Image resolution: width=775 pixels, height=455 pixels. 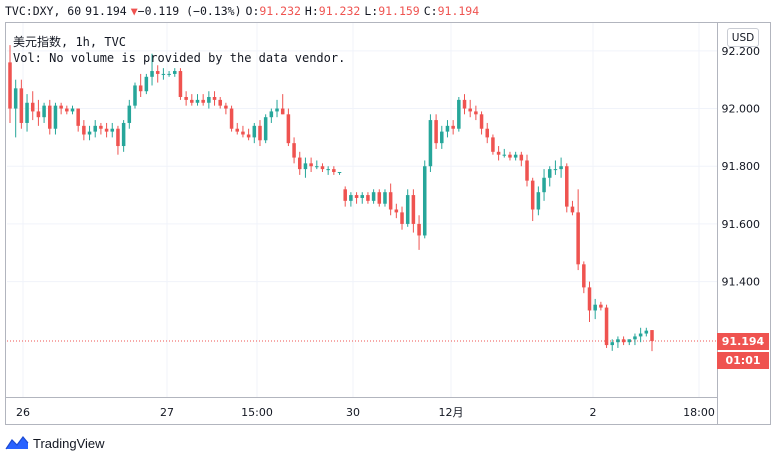 I want to click on chart-title: 美元指数, 1h, TVC, so click(x=70, y=42).